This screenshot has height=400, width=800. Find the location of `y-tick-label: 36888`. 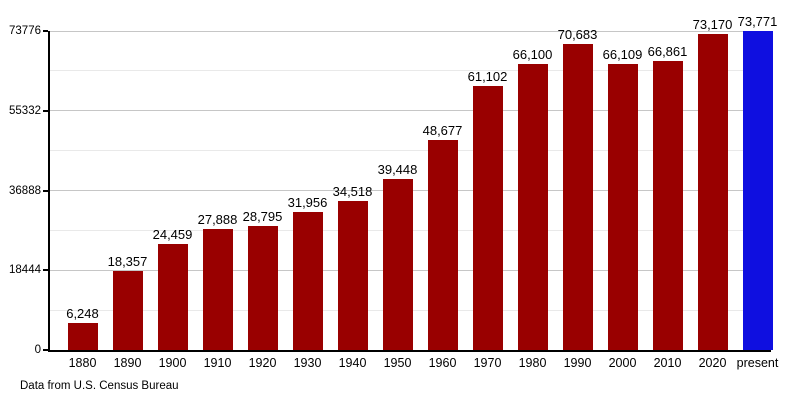

y-tick-label: 36888 is located at coordinates (25, 190).